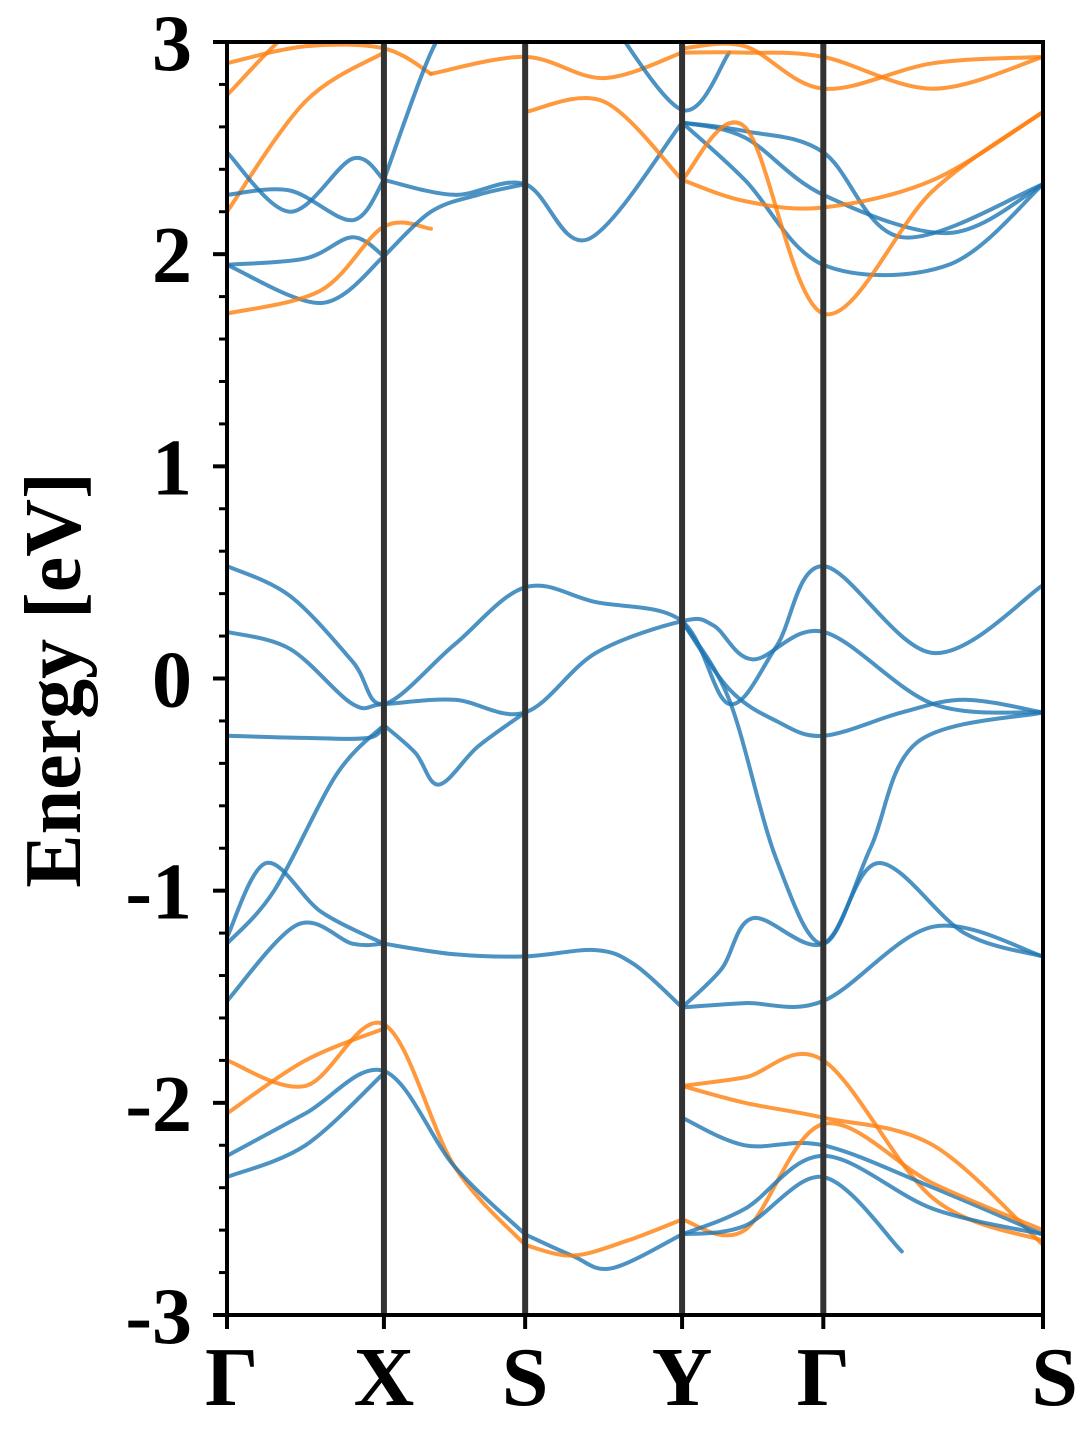  What do you see at coordinates (682, 1377) in the screenshot?
I see `x-tick-label-3: Y` at bounding box center [682, 1377].